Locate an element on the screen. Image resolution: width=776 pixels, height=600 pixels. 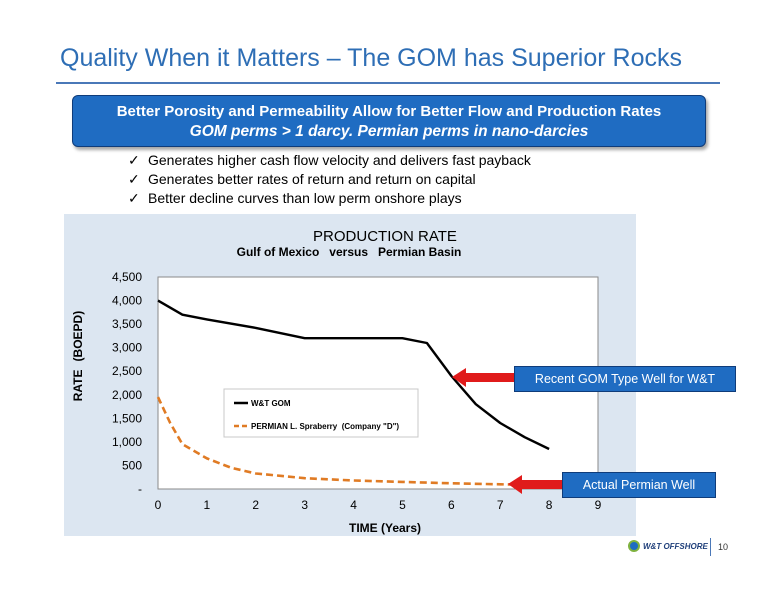
x-tick-label: 8 is located at coordinates (549, 505).